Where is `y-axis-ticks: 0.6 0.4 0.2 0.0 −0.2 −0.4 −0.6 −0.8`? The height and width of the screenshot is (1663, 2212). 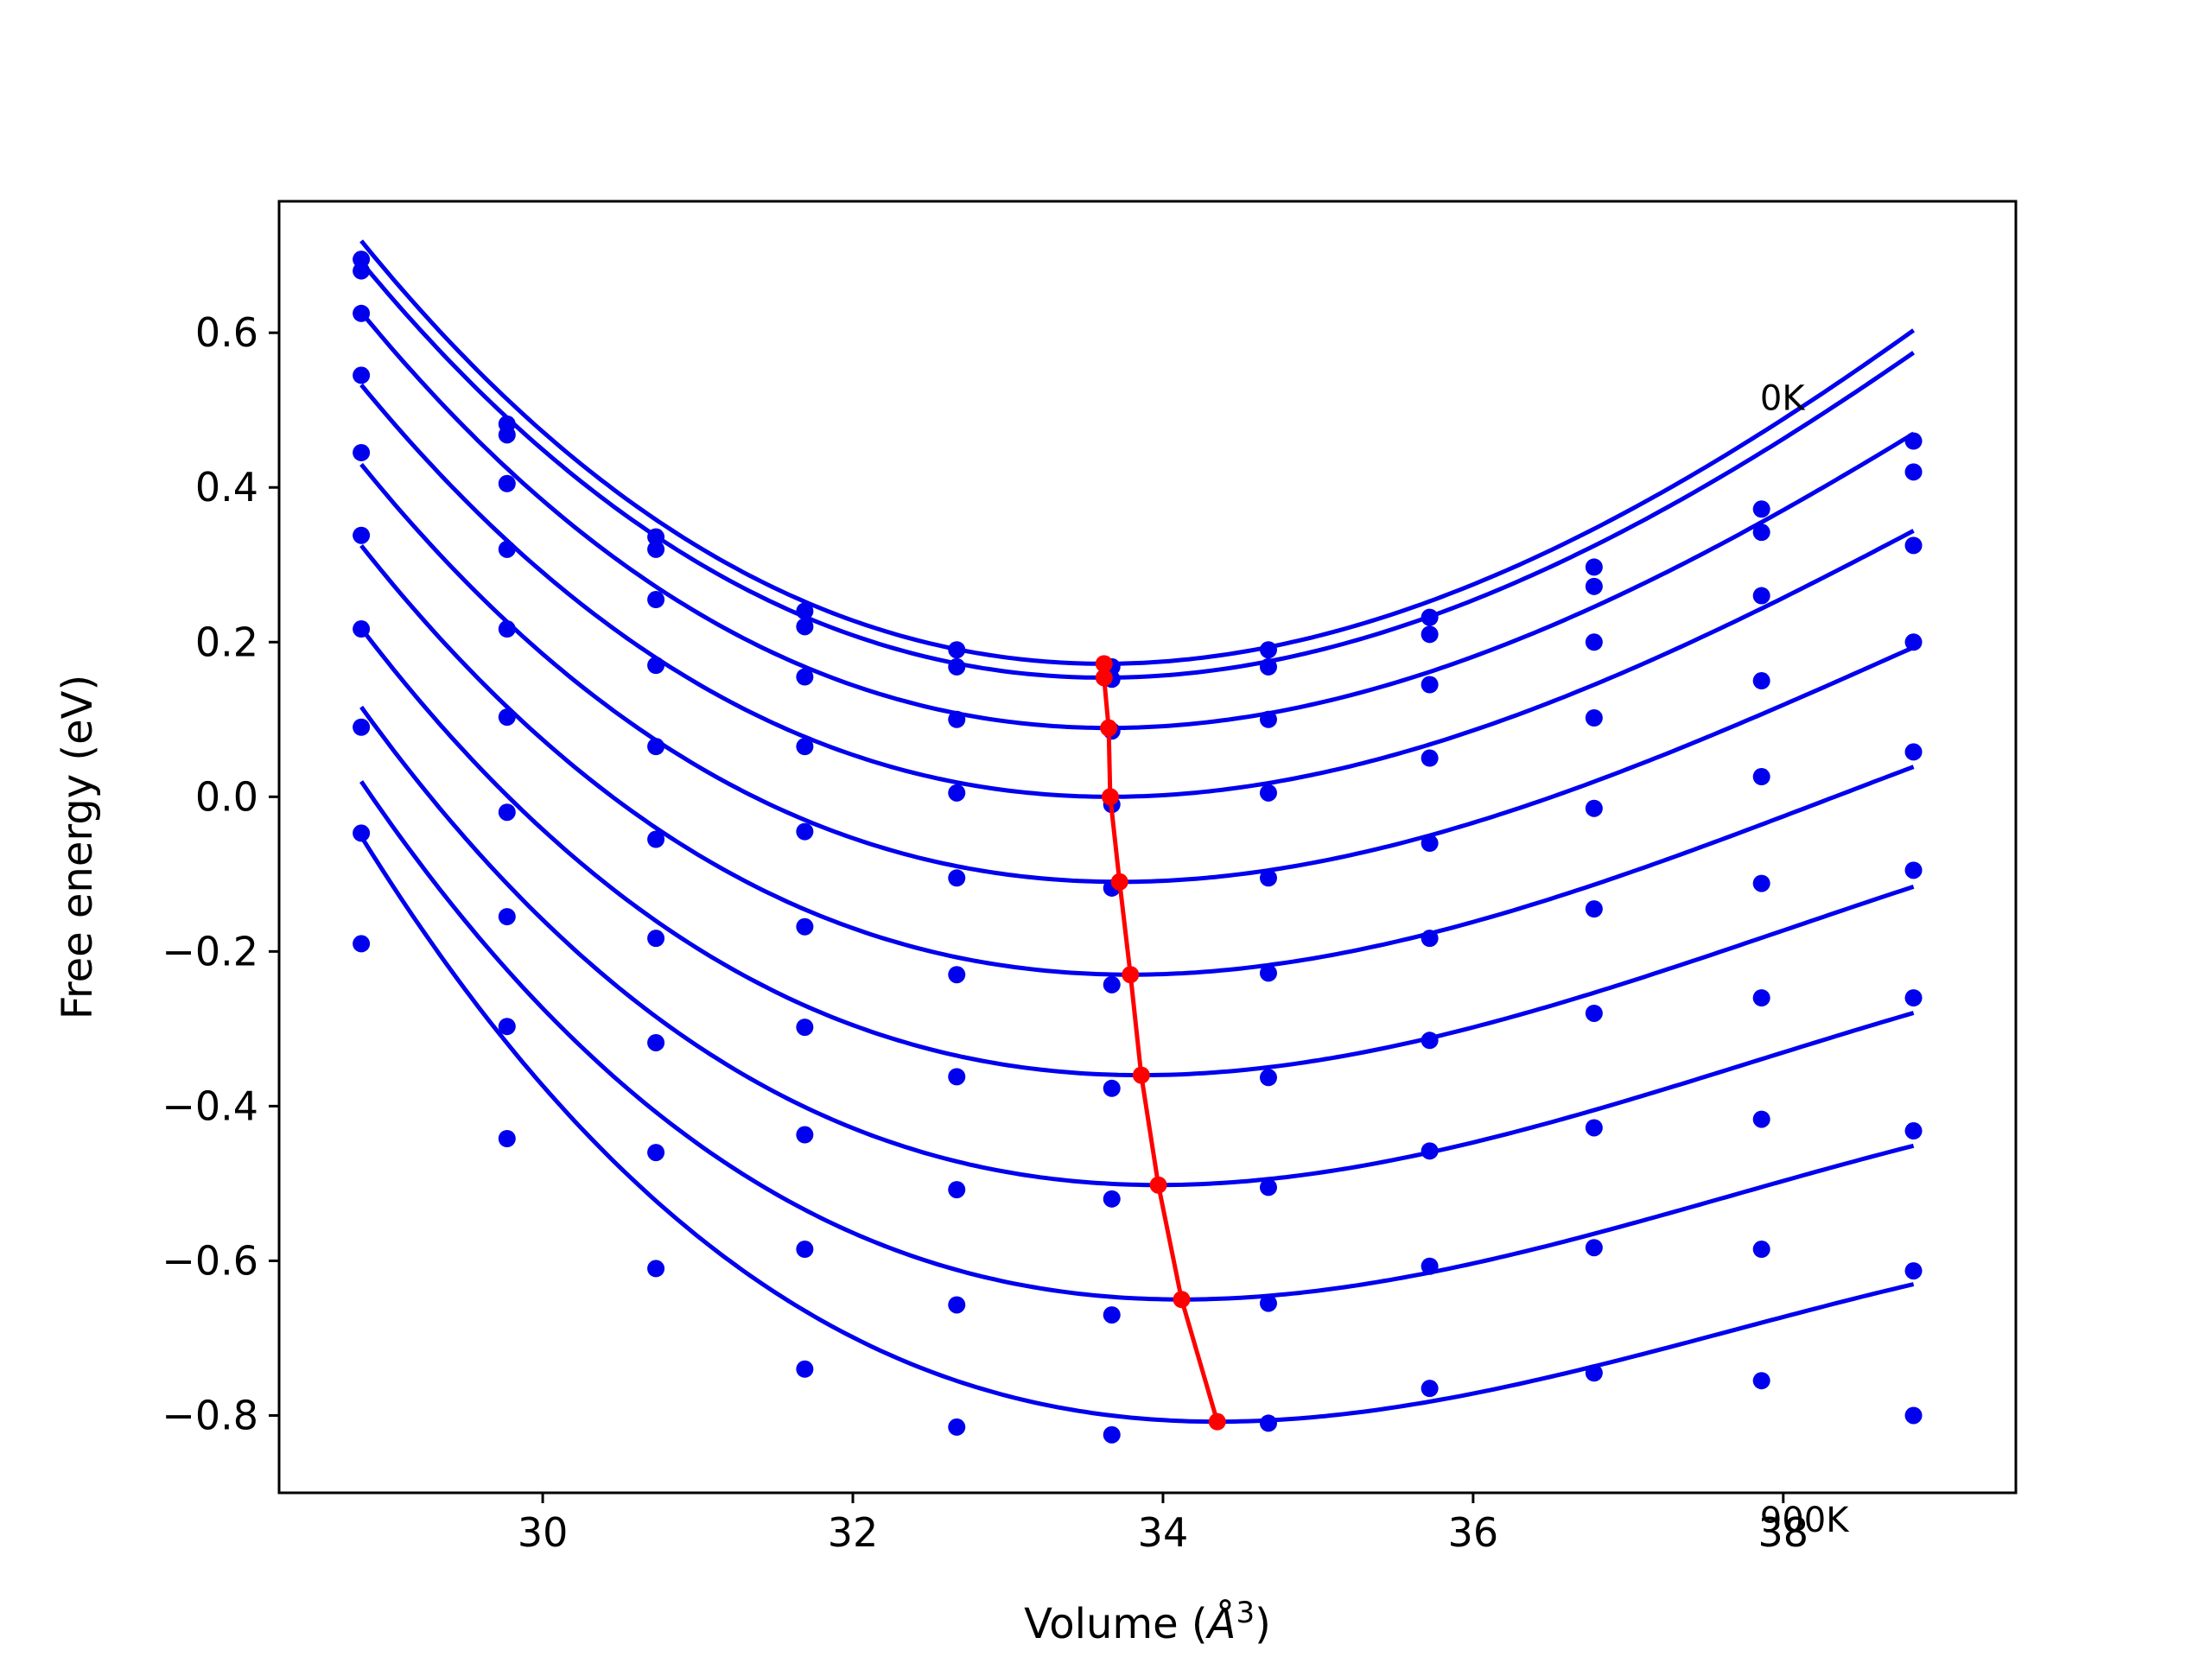 y-axis-ticks: 0.6 0.4 0.2 0.0 −0.2 −0.4 −0.6 −0.8 is located at coordinates (220, 874).